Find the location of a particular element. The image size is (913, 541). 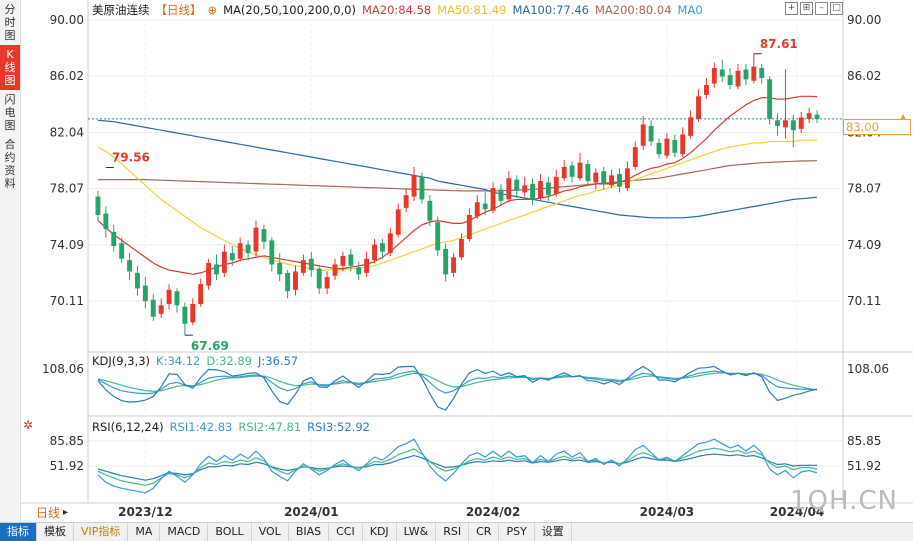

ma100-value: MA100:77.46 is located at coordinates (550, 10).